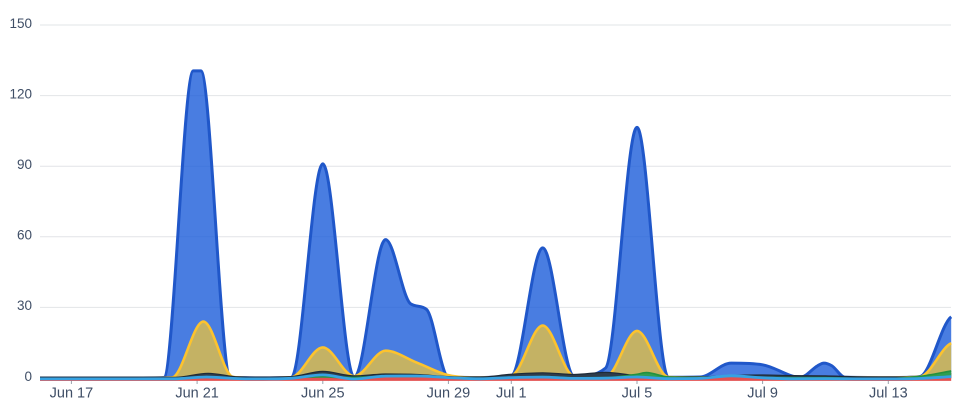 Image resolution: width=964 pixels, height=412 pixels. Describe the element at coordinates (24, 164) in the screenshot. I see `svg-text: 90` at that location.